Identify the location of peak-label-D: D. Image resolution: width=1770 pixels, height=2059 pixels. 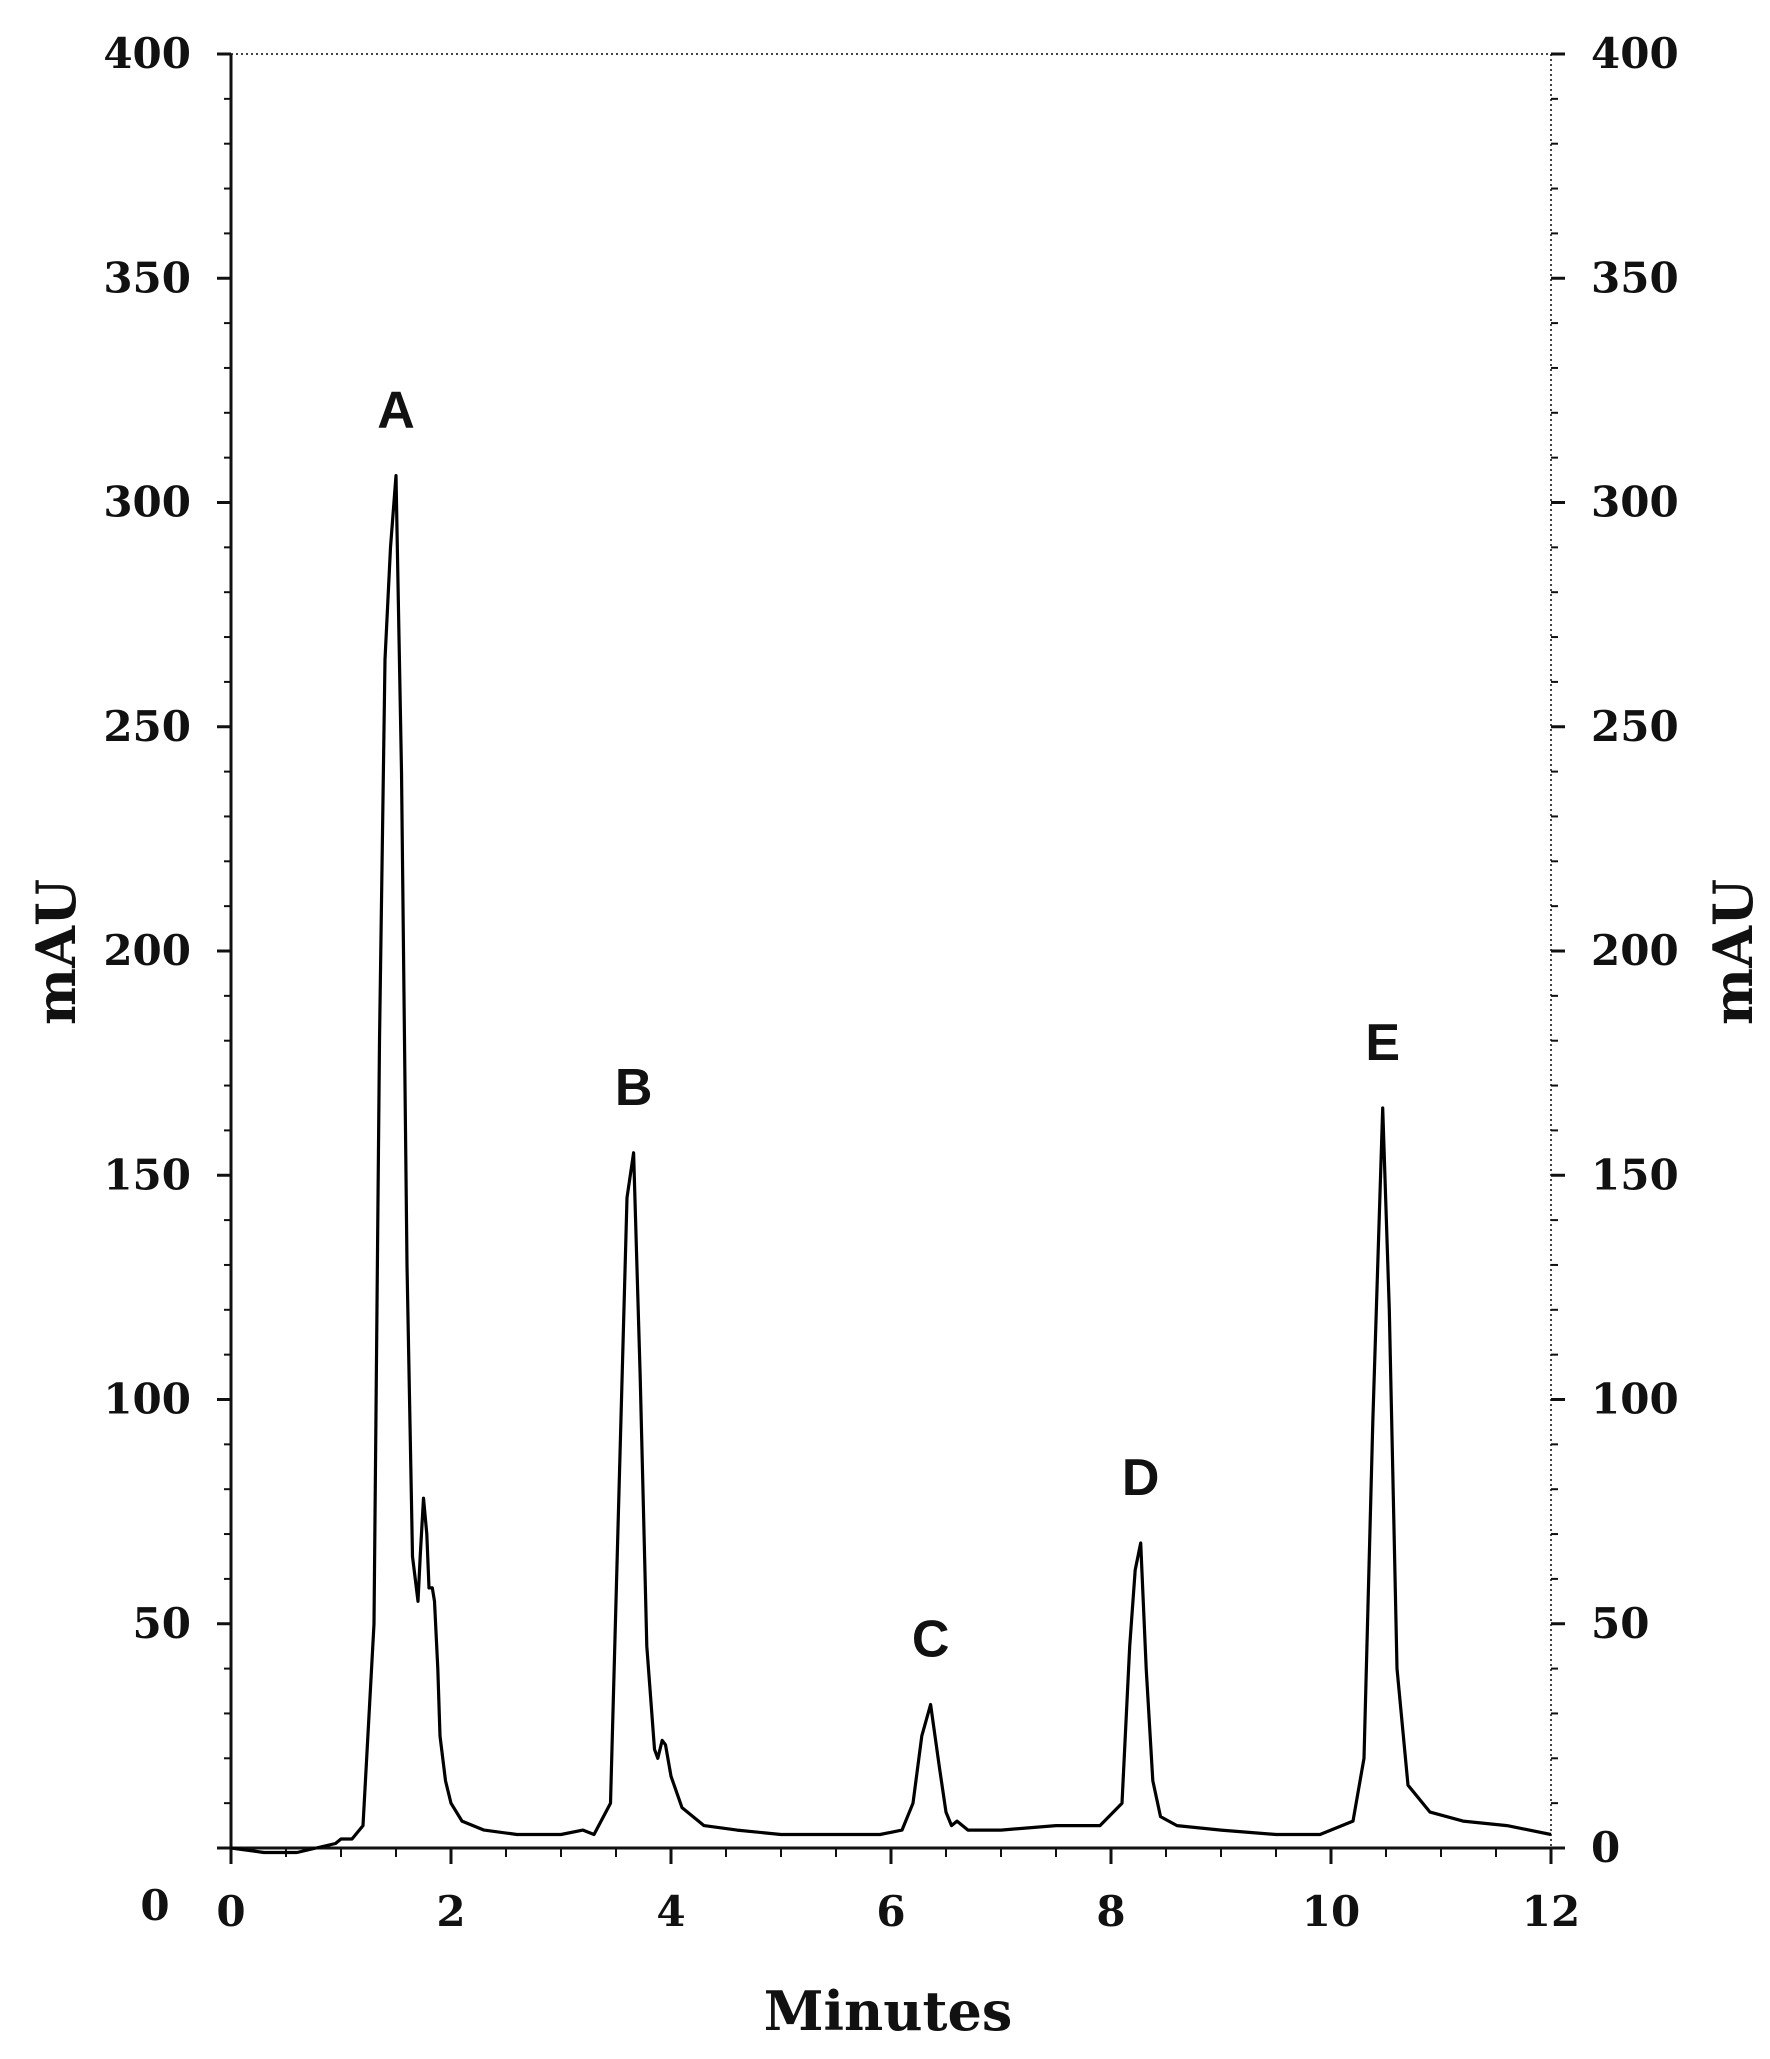
(1141, 1478).